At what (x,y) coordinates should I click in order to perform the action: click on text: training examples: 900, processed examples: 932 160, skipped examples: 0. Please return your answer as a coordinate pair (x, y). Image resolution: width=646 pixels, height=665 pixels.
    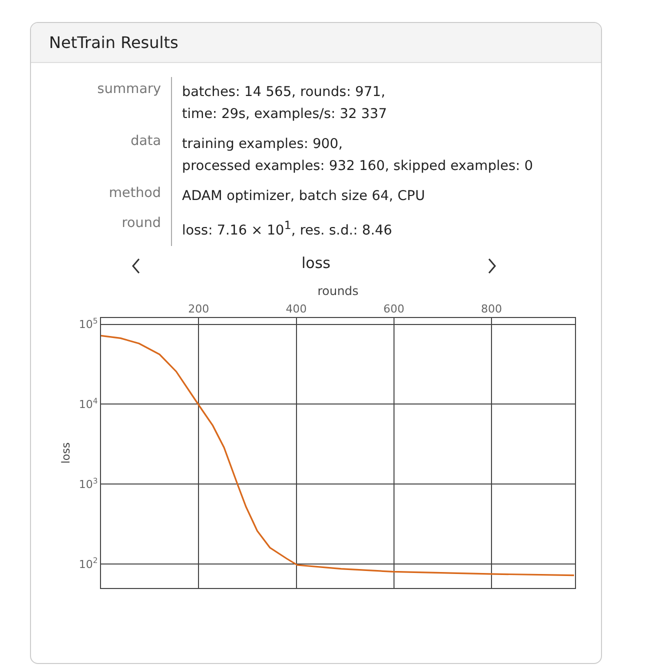
    Looking at the image, I should click on (357, 155).